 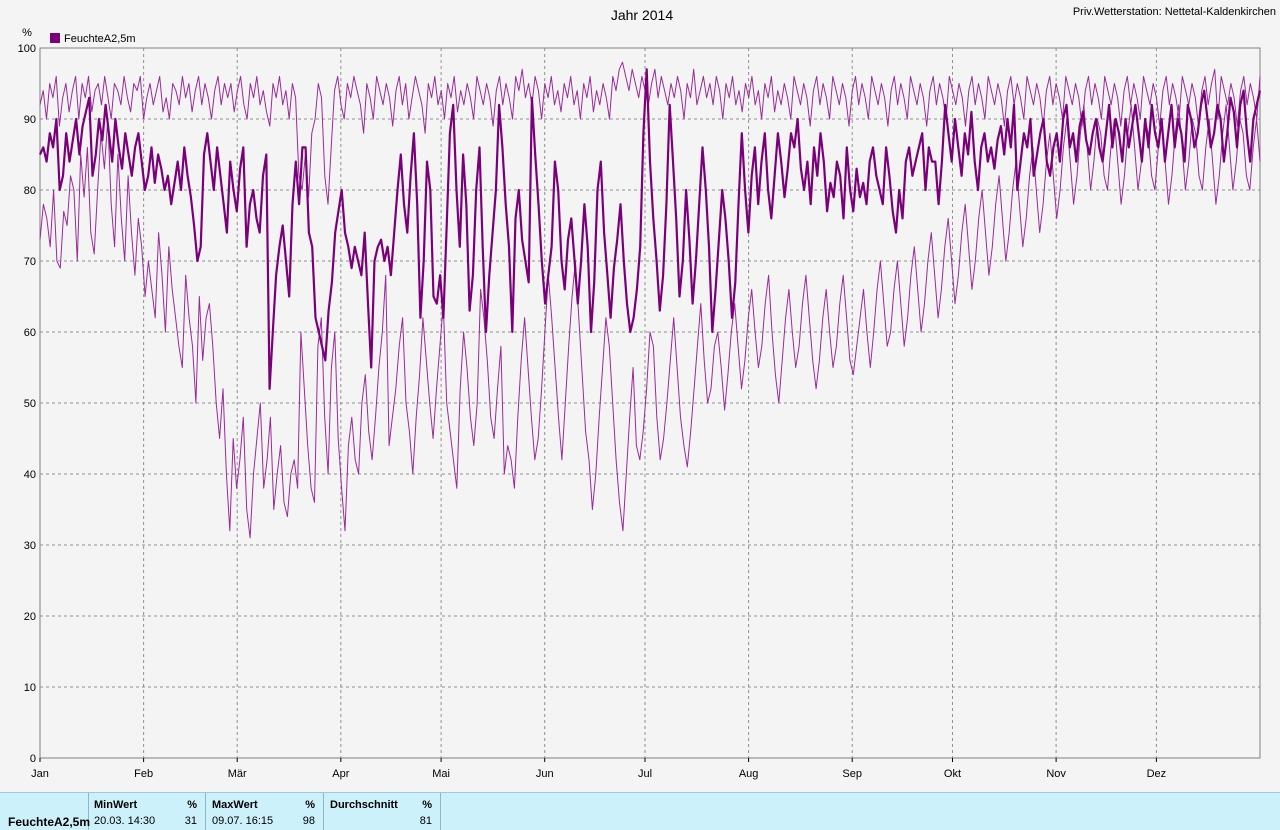 I want to click on x-tick-label: Feb, so click(x=143, y=774).